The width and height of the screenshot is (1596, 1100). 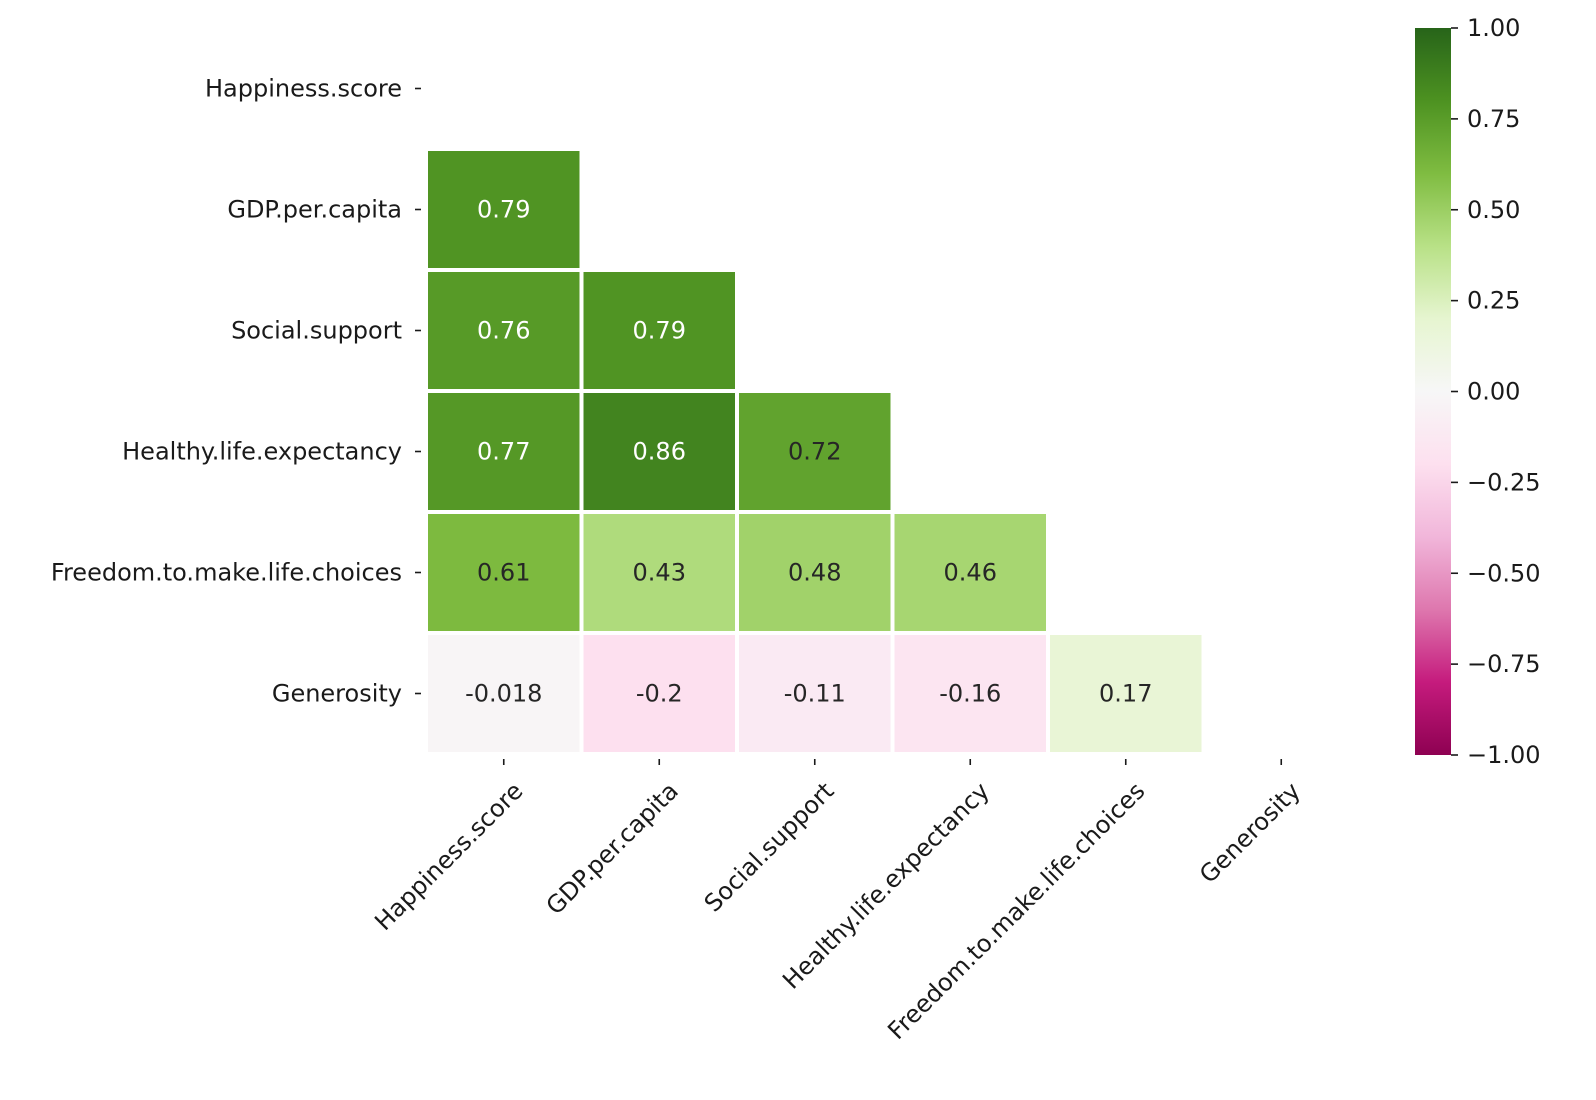 What do you see at coordinates (1504, 664) in the screenshot?
I see `colorbar-tick-label: −0.75` at bounding box center [1504, 664].